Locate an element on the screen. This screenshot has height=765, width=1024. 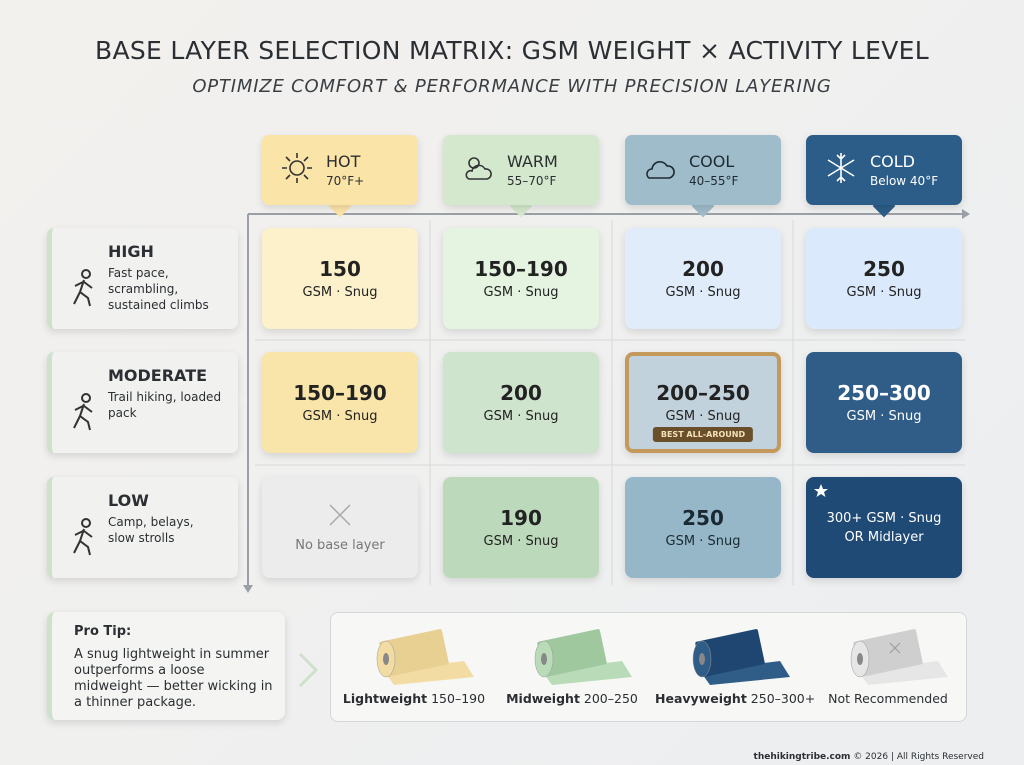
column-text: COLD Below 40°F is located at coordinates (904, 170).